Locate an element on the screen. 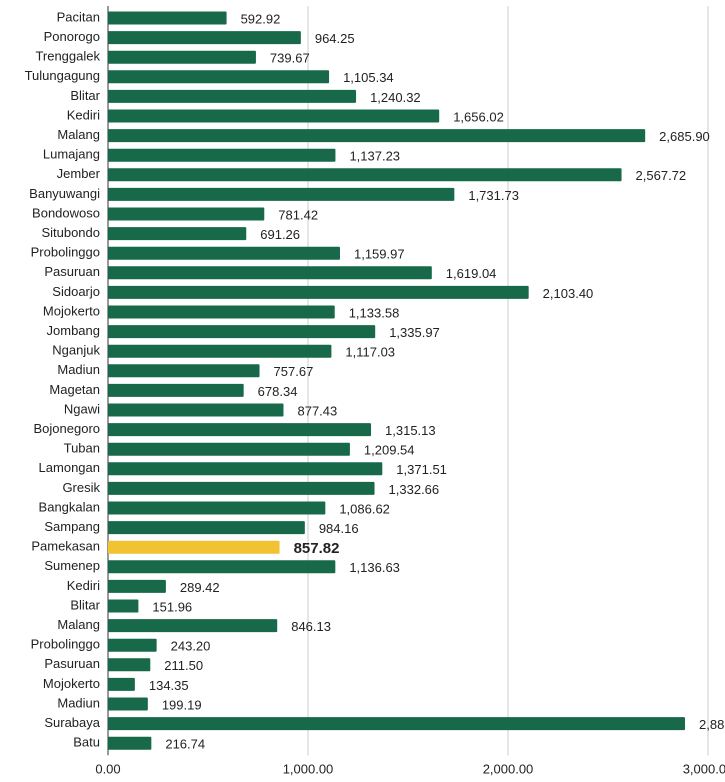  value-label: 1,105.34 is located at coordinates (368, 77).